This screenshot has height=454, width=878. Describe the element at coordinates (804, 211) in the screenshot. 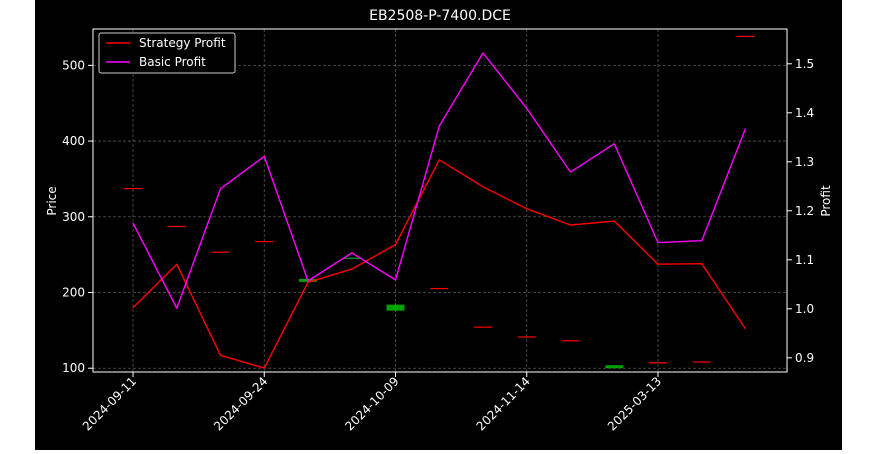

I see `y-tick-label-right: 1.2` at that location.